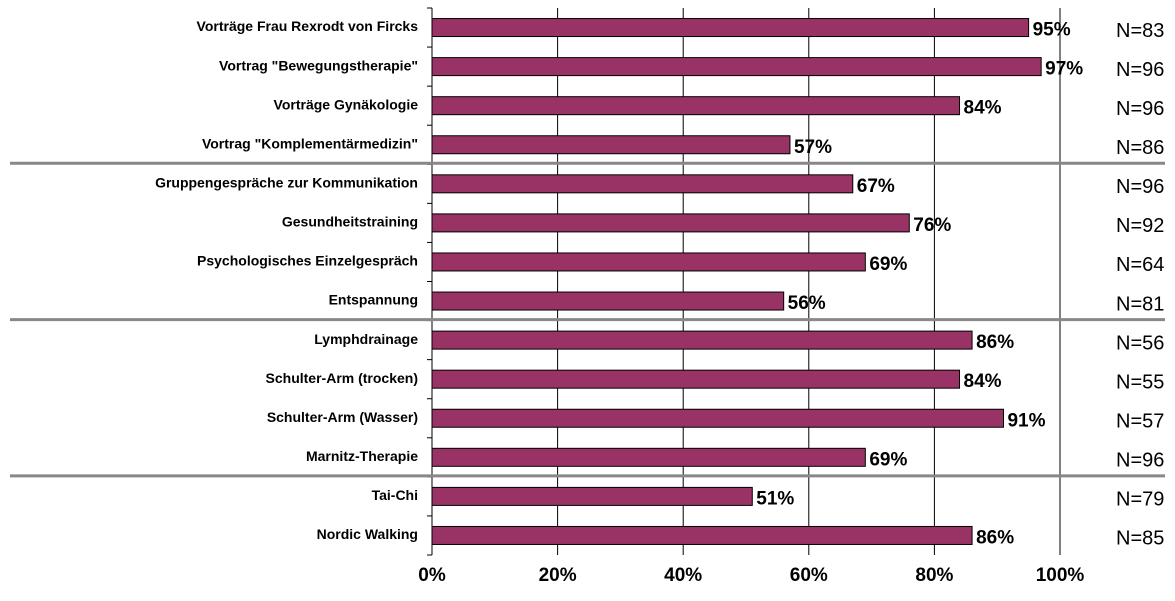 The width and height of the screenshot is (1175, 601). Describe the element at coordinates (876, 186) in the screenshot. I see `value-label: 67%` at that location.